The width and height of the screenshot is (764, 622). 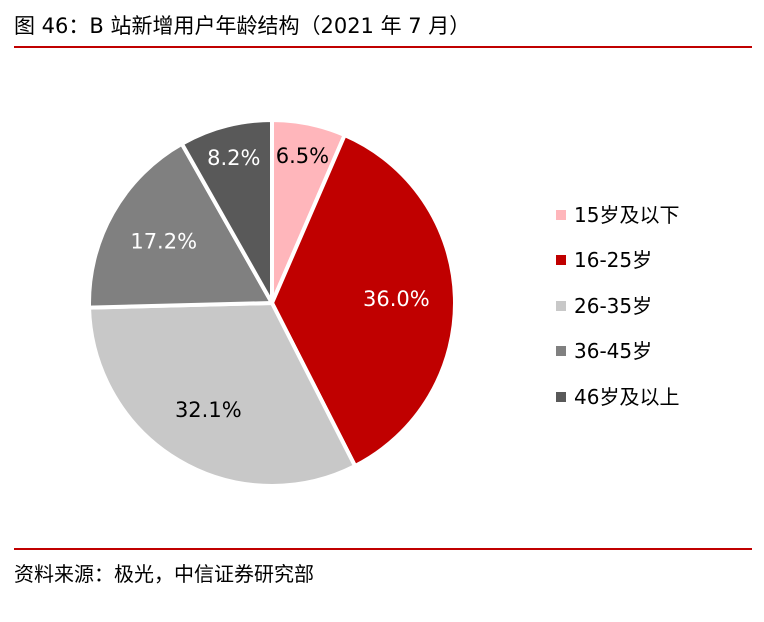 I want to click on source-note: 资料来源：极光，中信证券研究部, so click(x=164, y=574).